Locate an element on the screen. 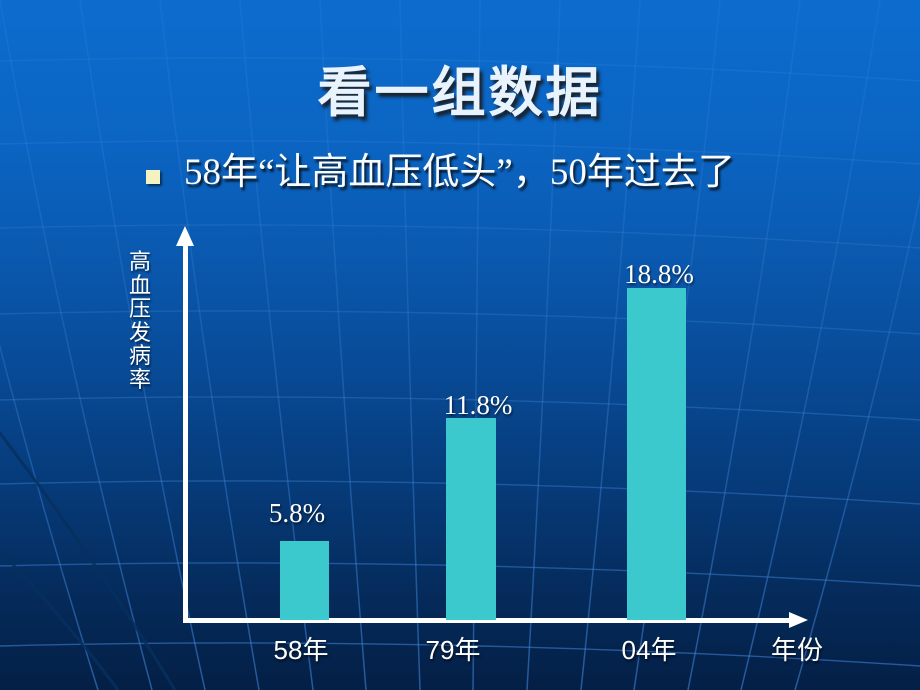  bar-value-label: 5.8% is located at coordinates (297, 513).